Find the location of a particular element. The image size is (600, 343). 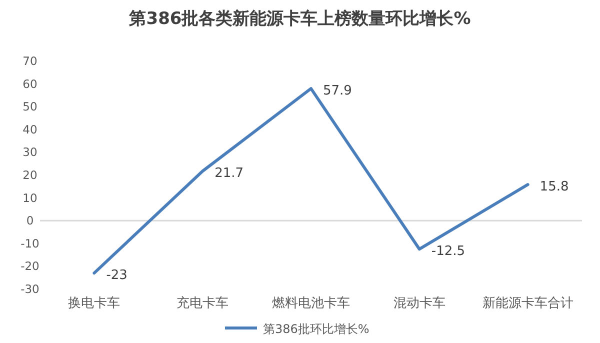

y-tick-label: 30 is located at coordinates (30, 152).